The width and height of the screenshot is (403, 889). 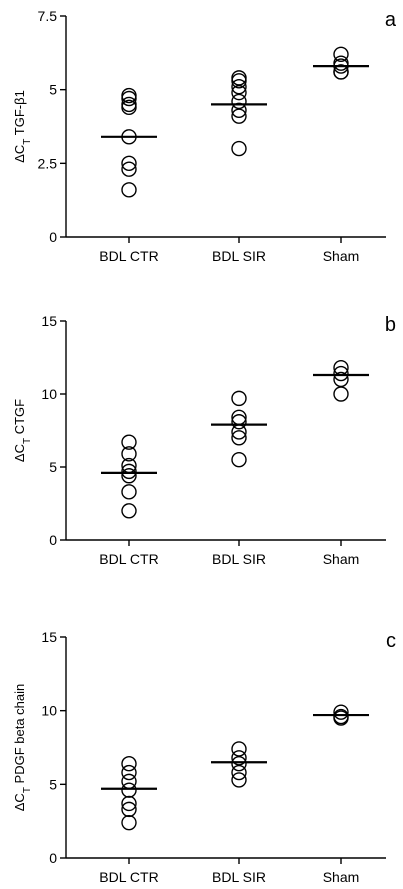 I want to click on panel-label: a, so click(x=391, y=20).